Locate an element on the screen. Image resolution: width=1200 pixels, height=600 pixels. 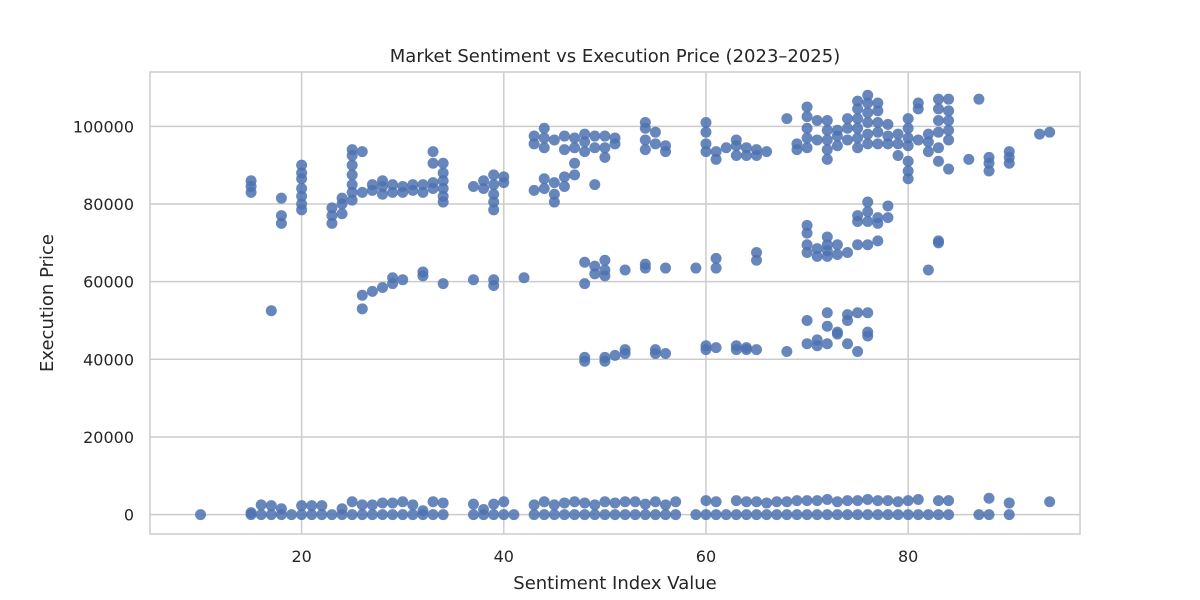
y-axis-label: Execution Price is located at coordinates (47, 303).